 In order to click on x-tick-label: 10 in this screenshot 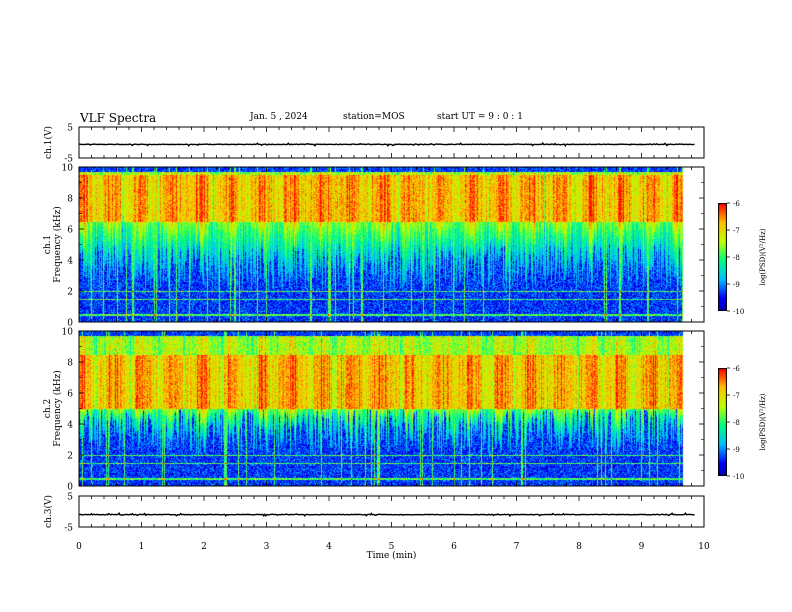, I will do `click(704, 547)`.